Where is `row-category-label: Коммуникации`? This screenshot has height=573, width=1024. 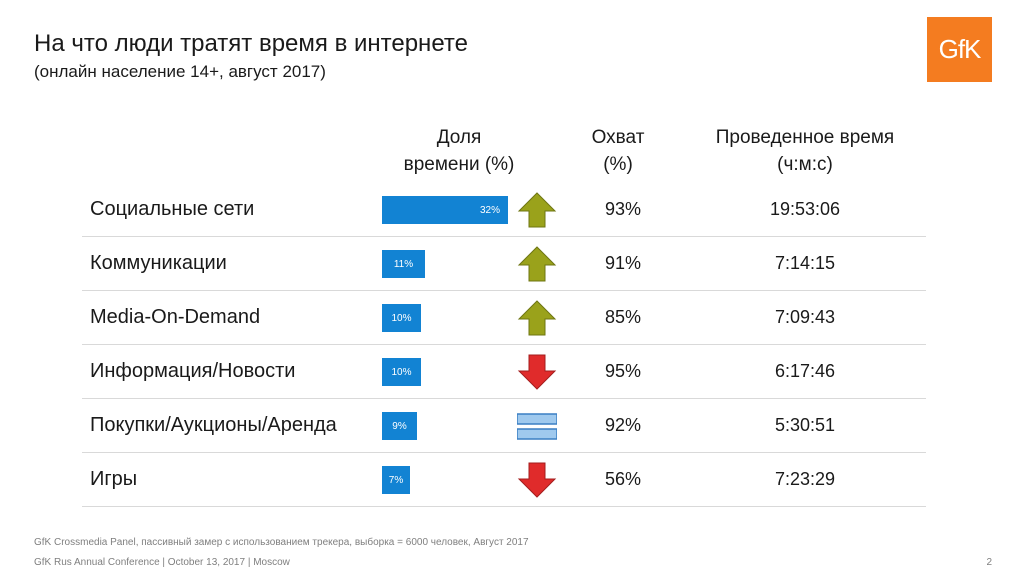 row-category-label: Коммуникации is located at coordinates (158, 263).